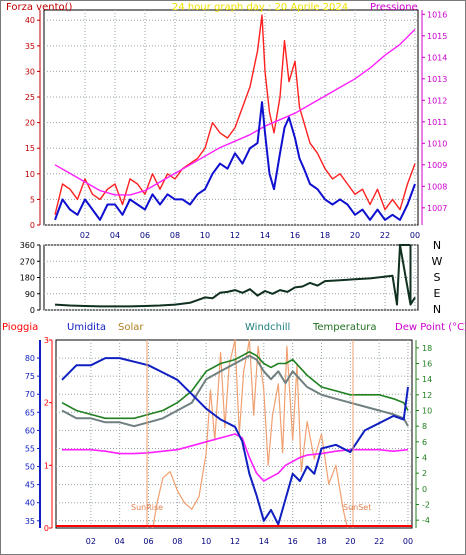 The width and height of the screenshot is (466, 555). Describe the element at coordinates (424, 489) in the screenshot. I see `temperature-tick-label: 0` at that location.